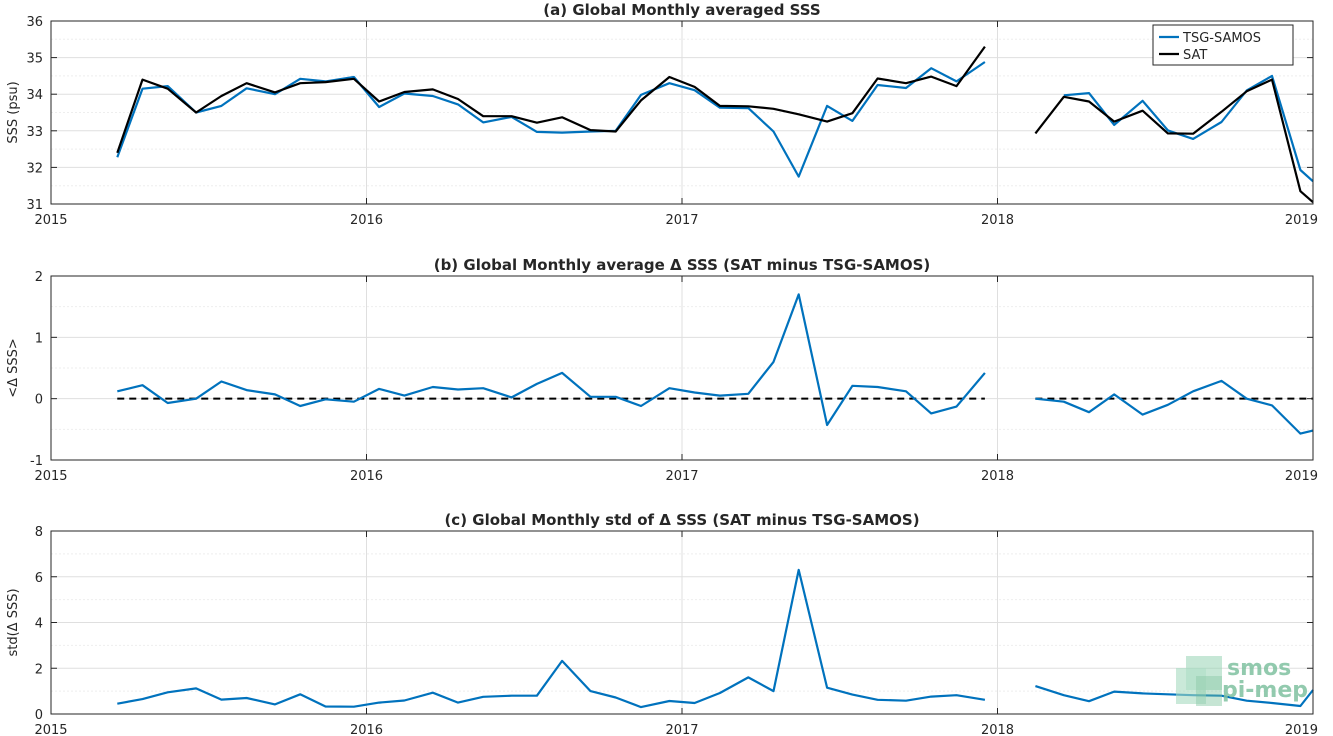 This screenshot has height=736, width=1333. I want to click on legend: TSG-SAMOS SAT, so click(1223, 45).